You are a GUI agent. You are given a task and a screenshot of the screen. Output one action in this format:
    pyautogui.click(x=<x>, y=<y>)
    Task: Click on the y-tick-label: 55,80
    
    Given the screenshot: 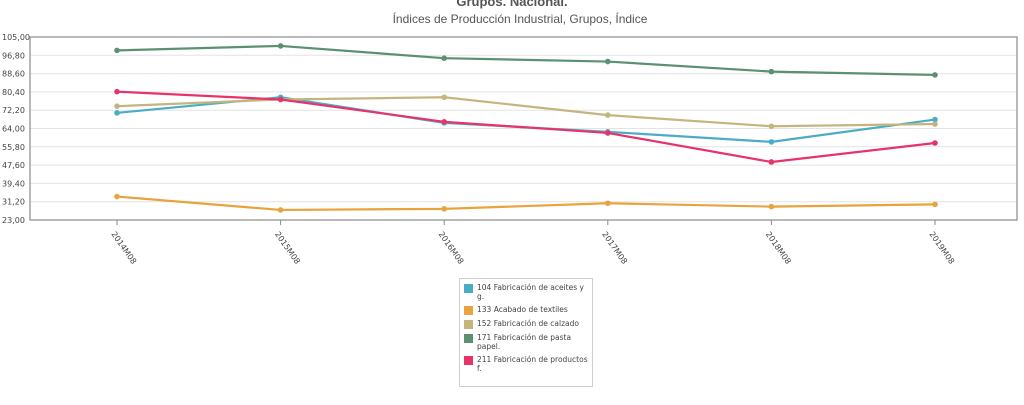 What is the action you would take?
    pyautogui.click(x=13, y=147)
    